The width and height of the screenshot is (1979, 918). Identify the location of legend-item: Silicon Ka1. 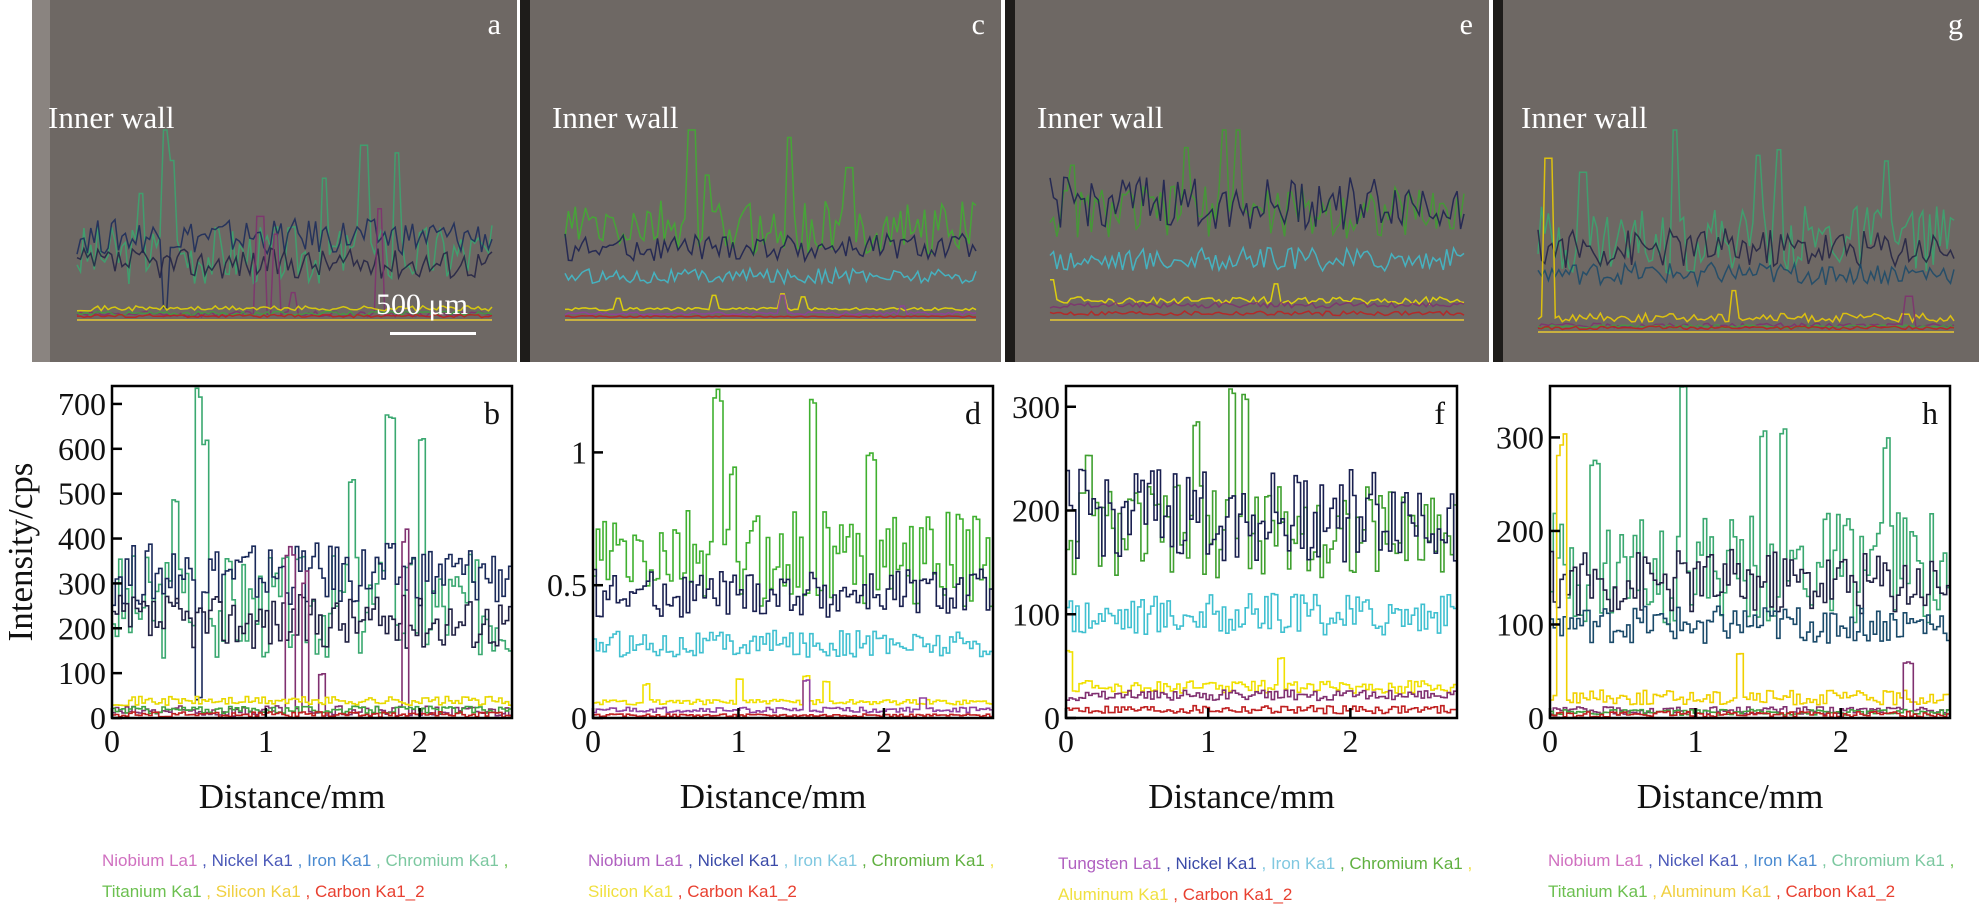
(258, 891).